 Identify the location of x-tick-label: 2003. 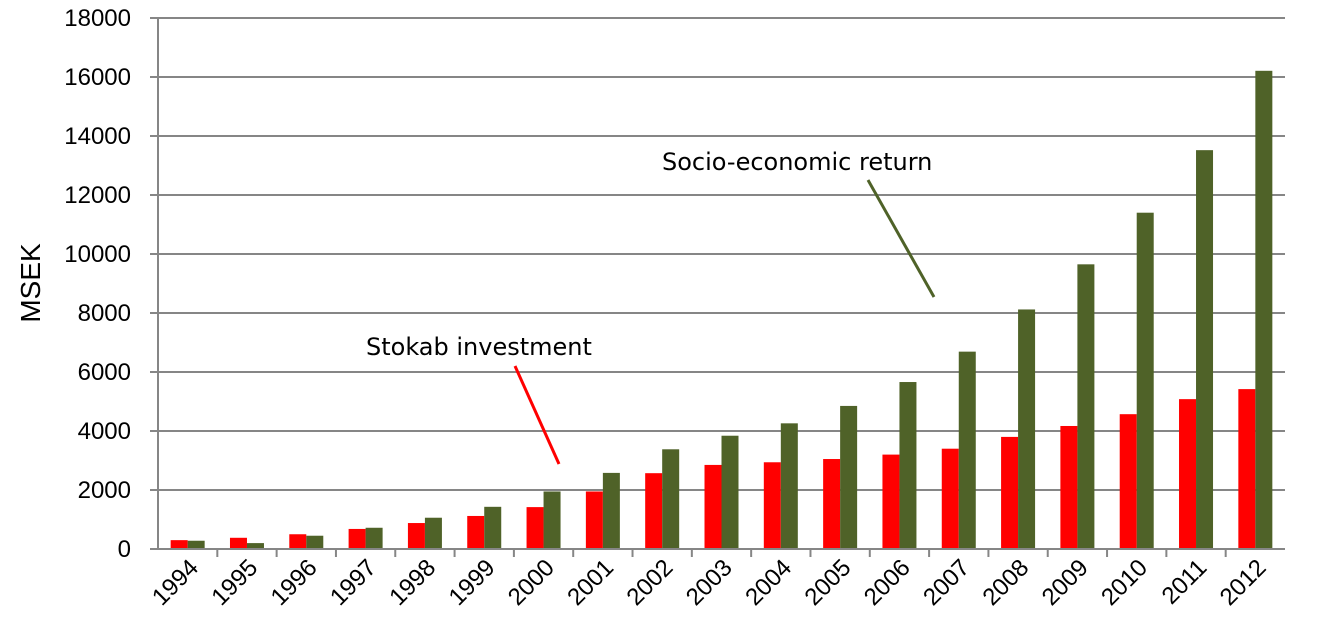
(709, 582).